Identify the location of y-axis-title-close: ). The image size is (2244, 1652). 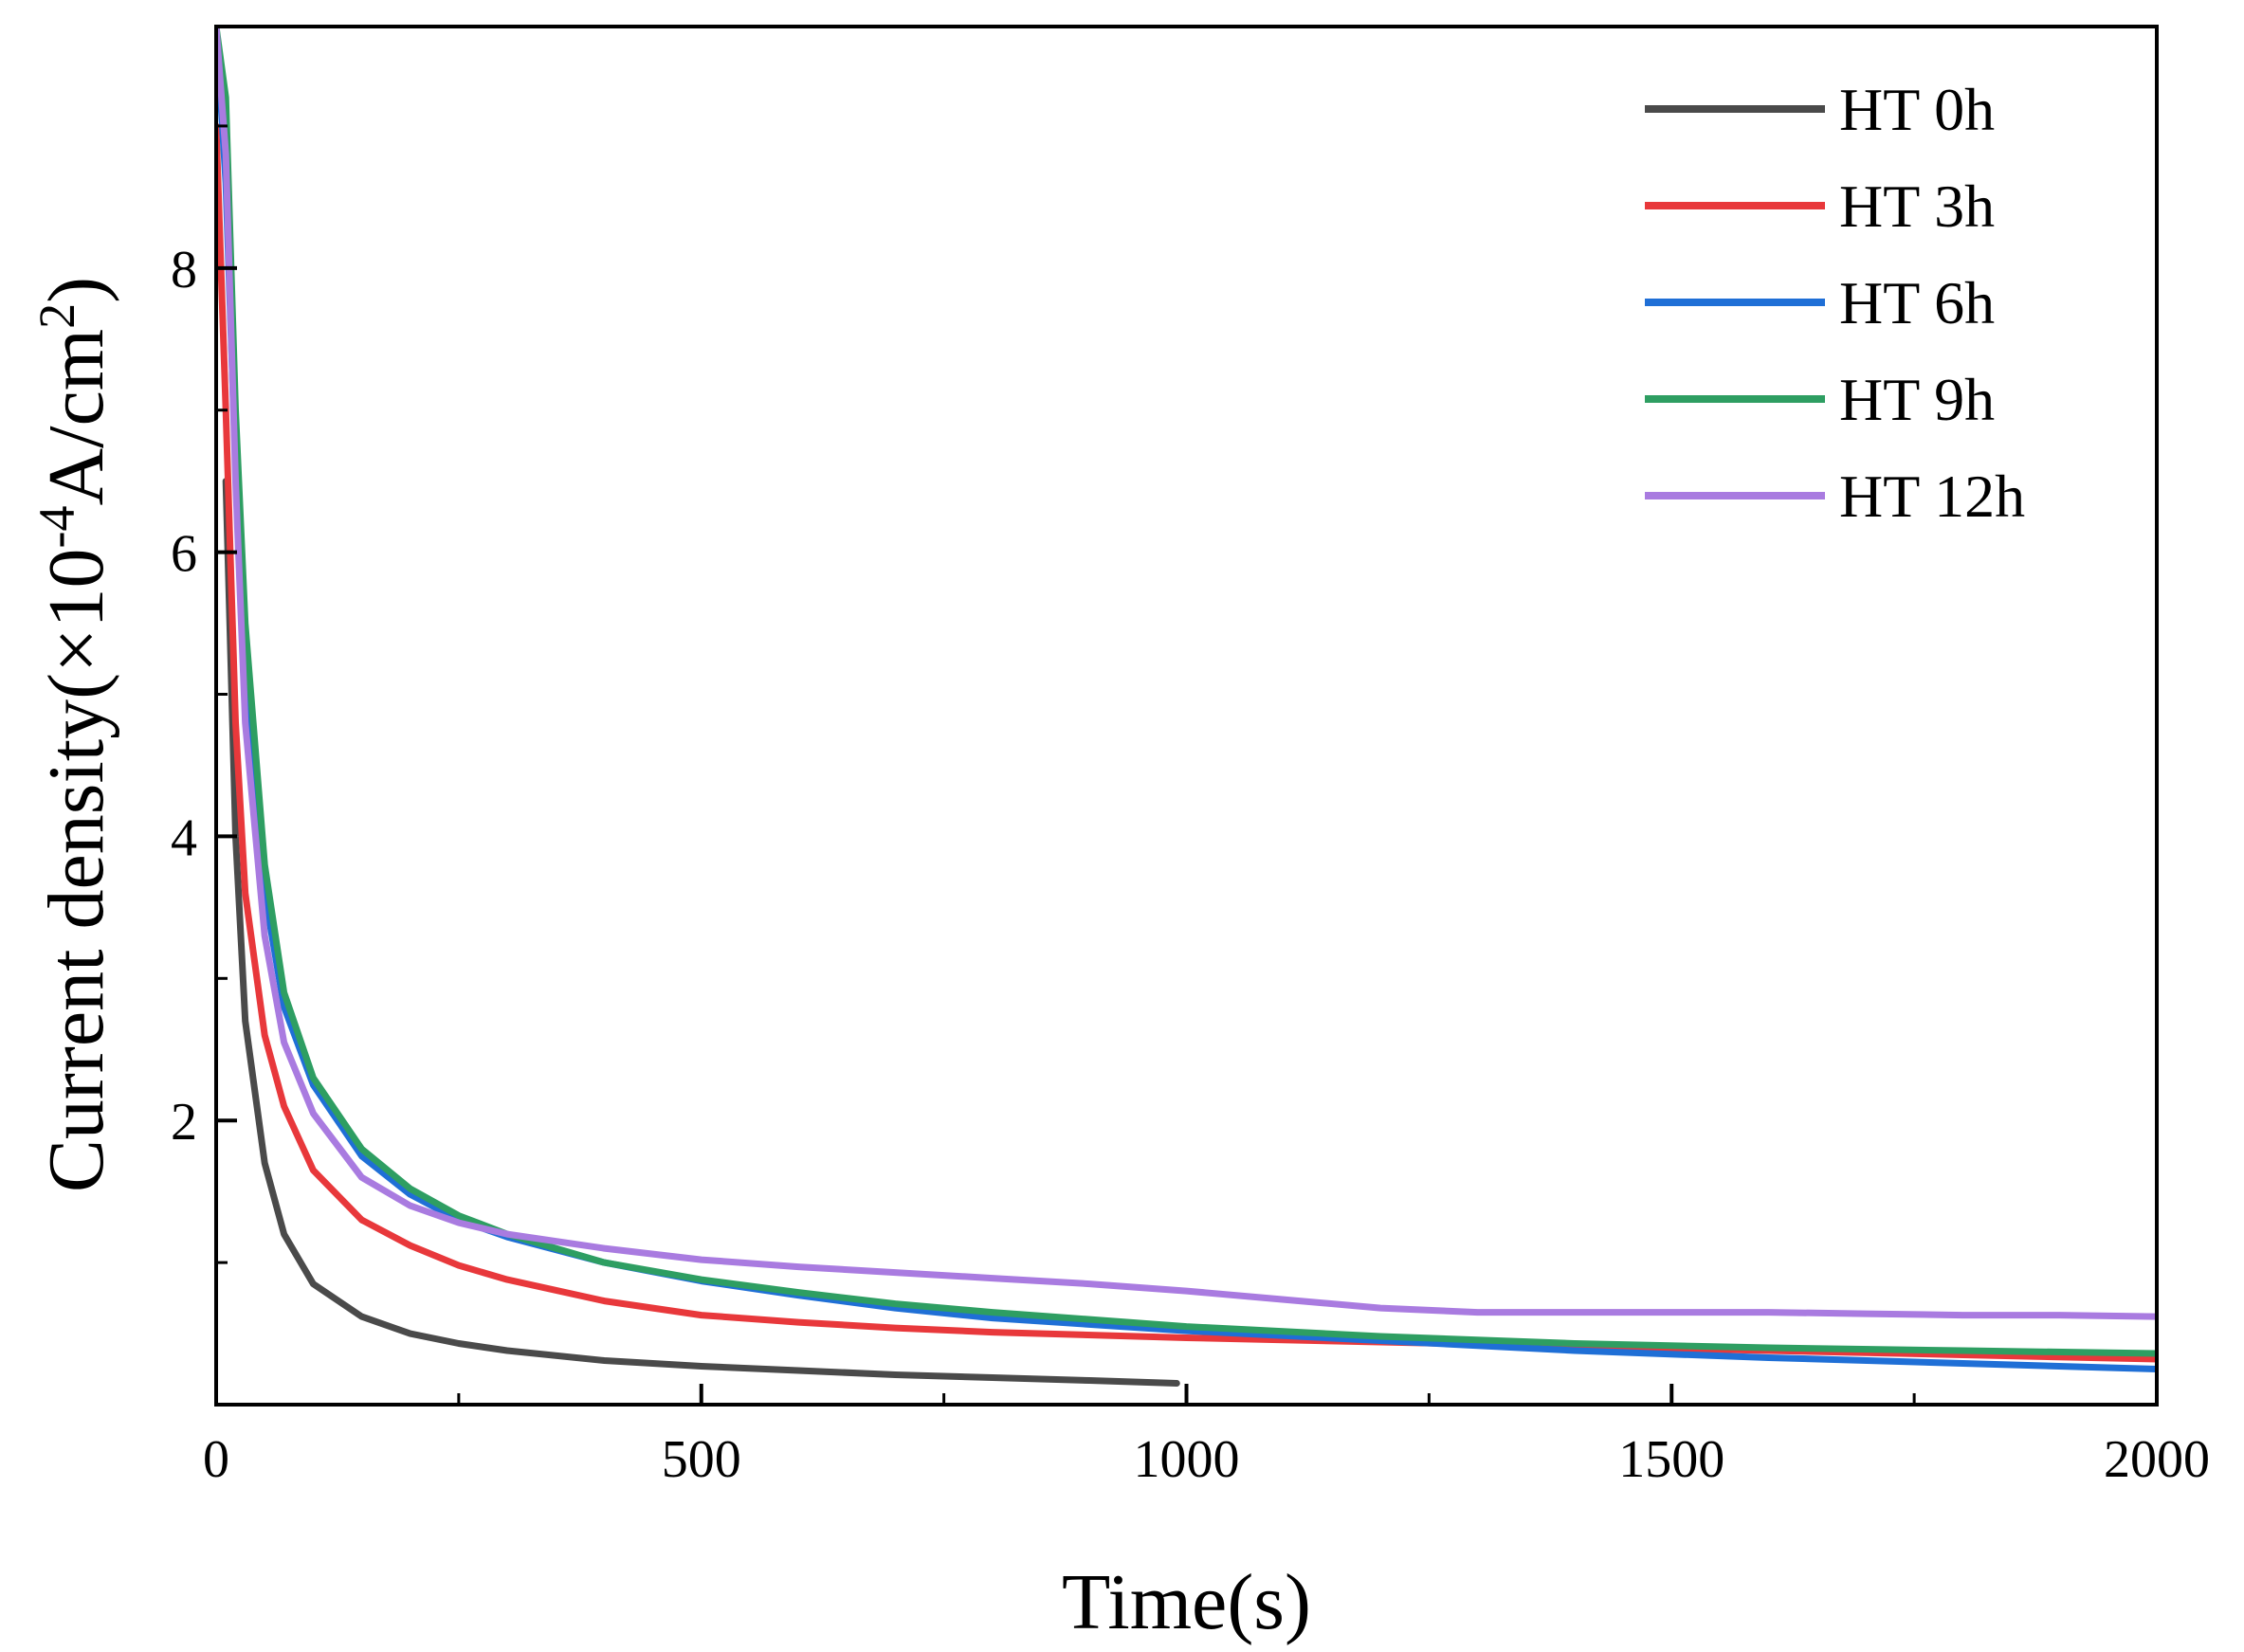
(76, 290).